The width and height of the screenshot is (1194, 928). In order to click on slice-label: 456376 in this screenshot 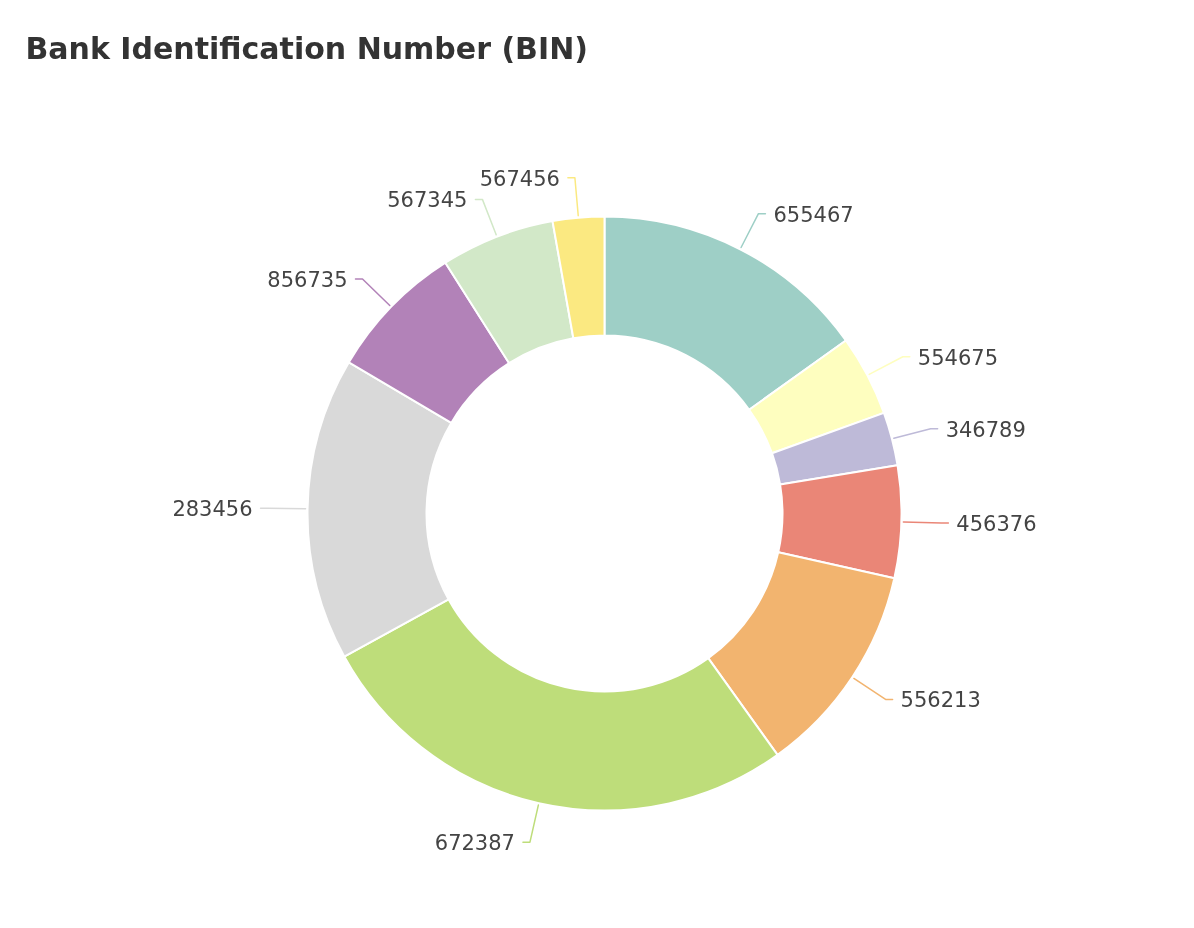, I will do `click(996, 524)`.